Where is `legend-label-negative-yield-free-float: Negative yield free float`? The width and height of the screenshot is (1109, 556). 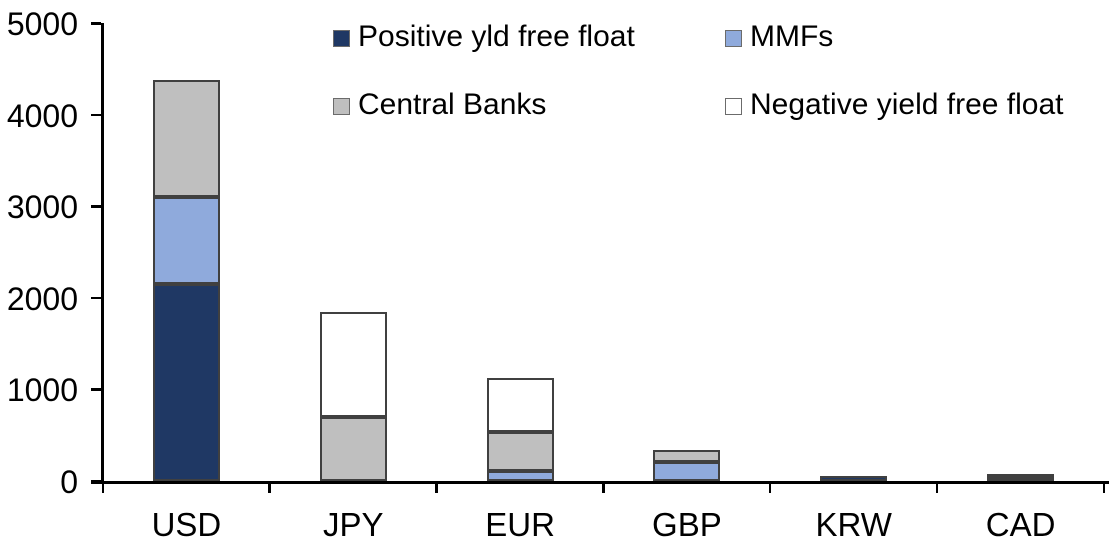
legend-label-negative-yield-free-float: Negative yield free float is located at coordinates (907, 104).